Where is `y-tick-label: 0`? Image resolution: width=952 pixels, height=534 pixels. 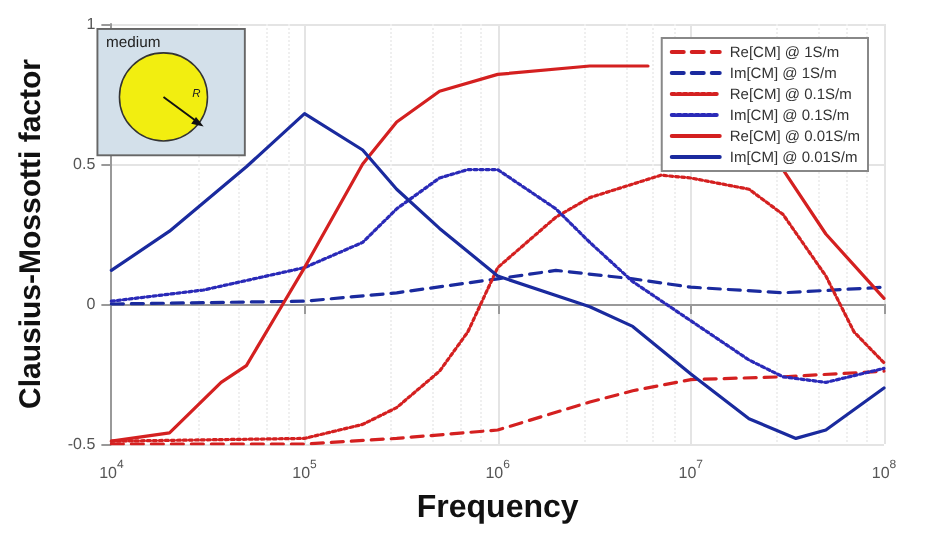 y-tick-label: 0 is located at coordinates (91, 304).